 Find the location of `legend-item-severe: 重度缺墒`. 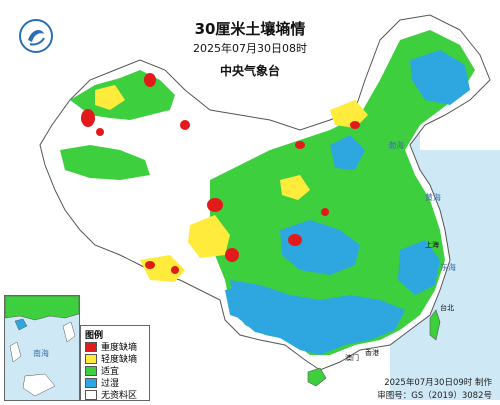

legend-item-severe: 重度缺墒 is located at coordinates (111, 347).